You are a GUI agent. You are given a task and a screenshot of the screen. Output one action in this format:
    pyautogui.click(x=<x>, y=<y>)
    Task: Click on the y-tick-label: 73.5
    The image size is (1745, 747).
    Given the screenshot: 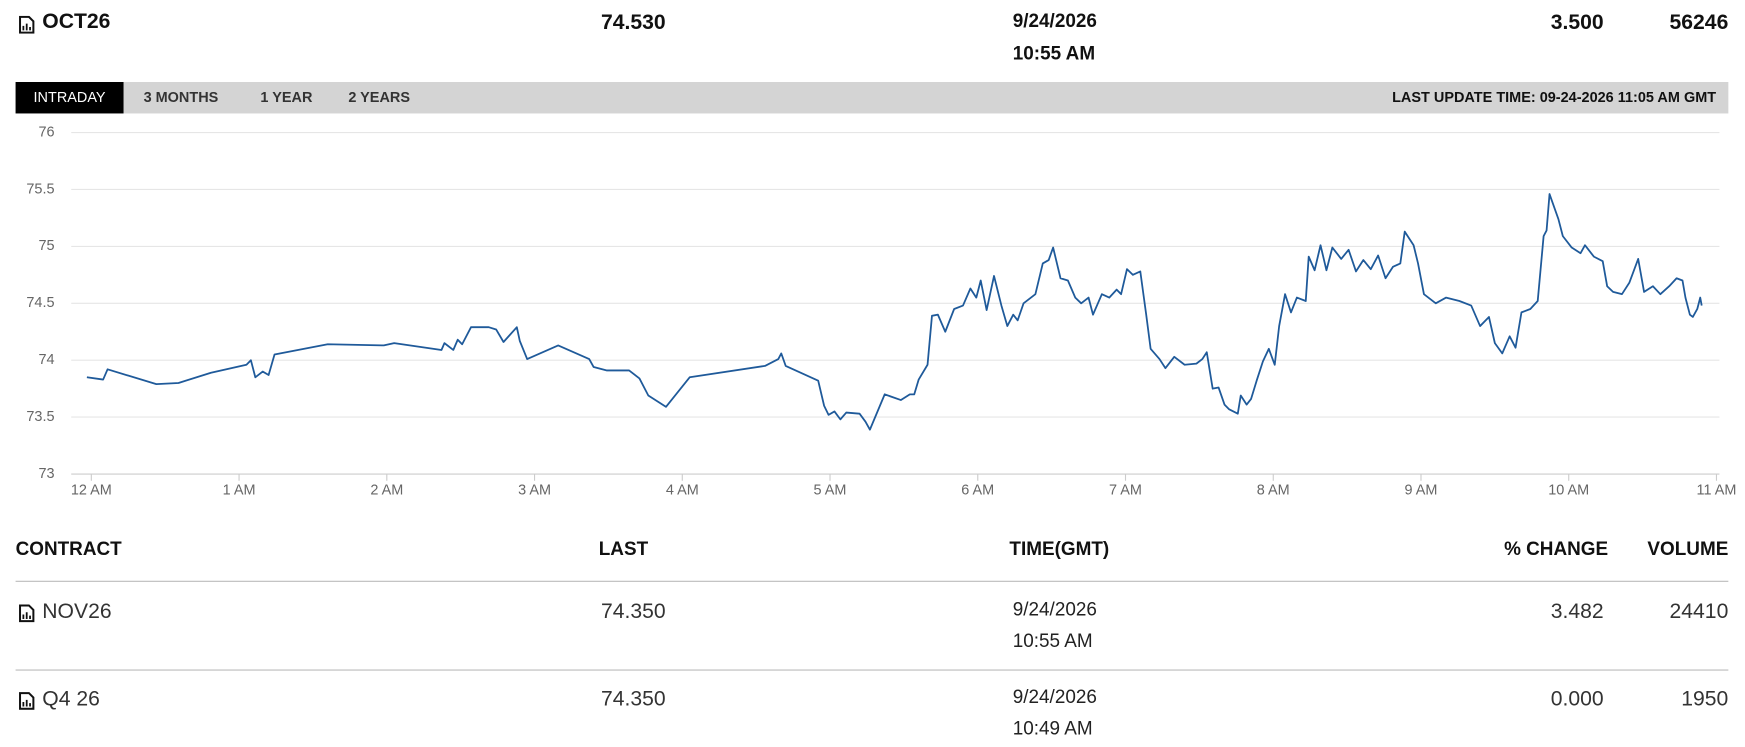 What is the action you would take?
    pyautogui.click(x=40, y=417)
    